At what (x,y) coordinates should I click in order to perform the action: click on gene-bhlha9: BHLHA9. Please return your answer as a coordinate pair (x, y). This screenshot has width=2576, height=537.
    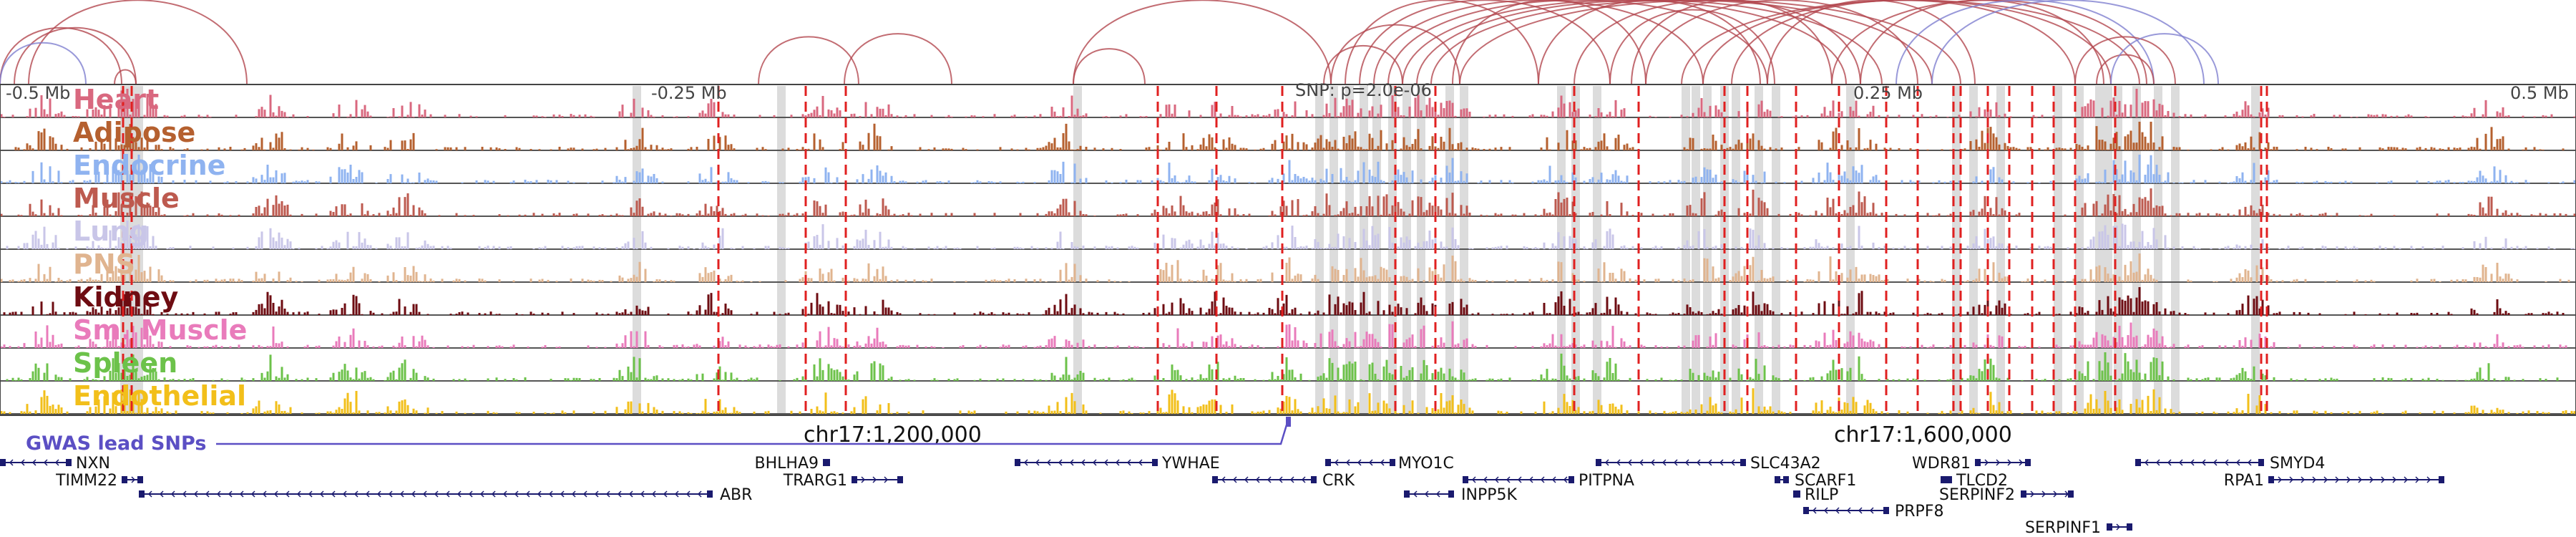
    Looking at the image, I should click on (792, 464).